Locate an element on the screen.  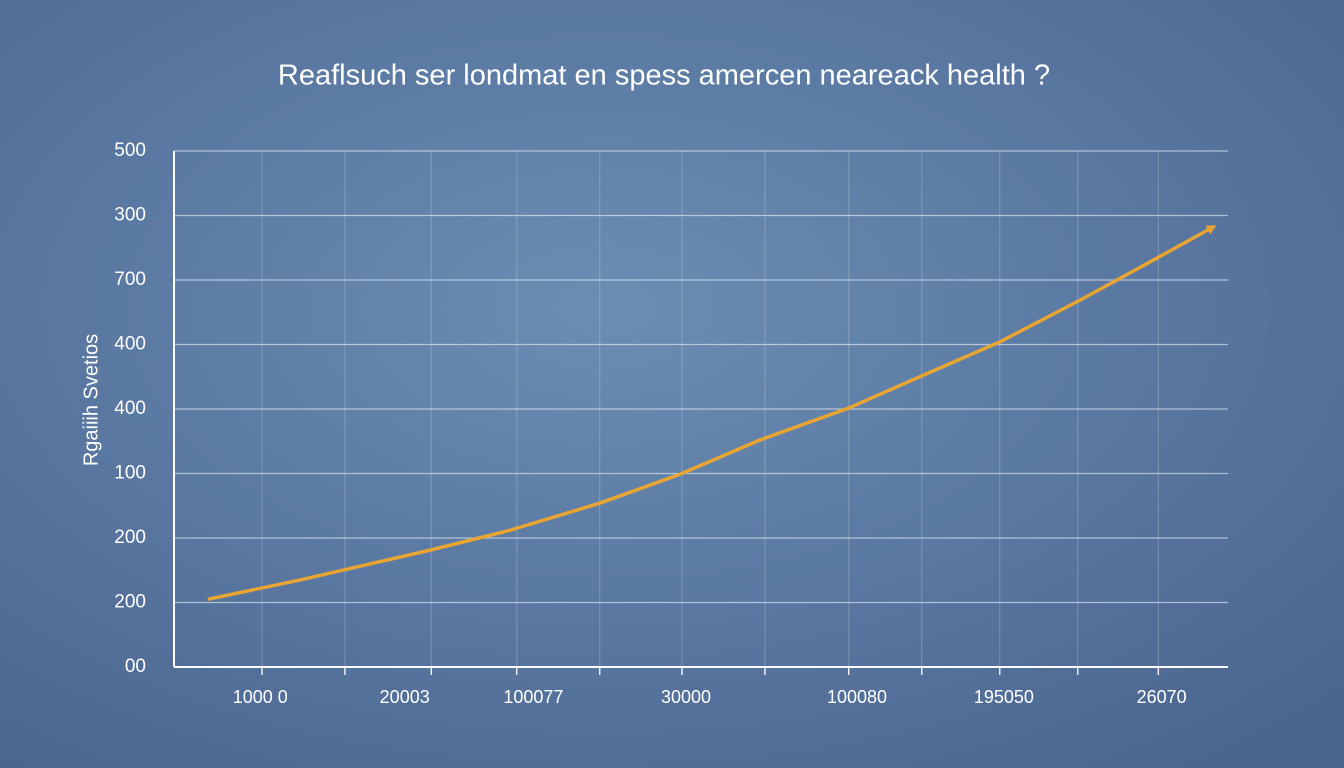
y-tick-label: 100 is located at coordinates (130, 473).